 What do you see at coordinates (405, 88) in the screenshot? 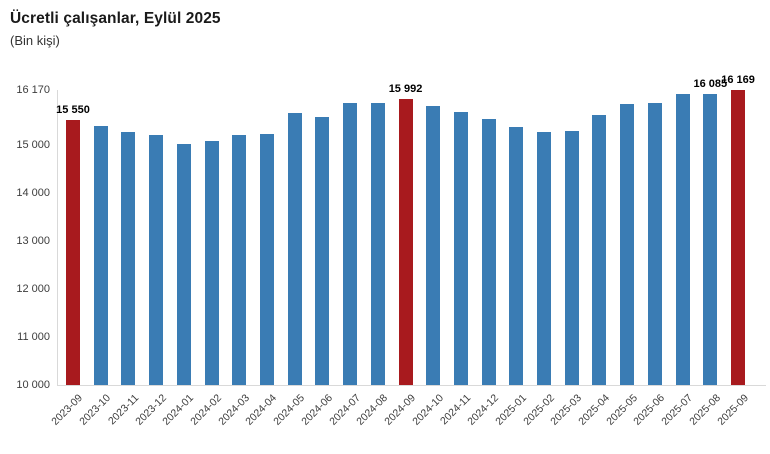
I see `bar-value-label: 15 992` at bounding box center [405, 88].